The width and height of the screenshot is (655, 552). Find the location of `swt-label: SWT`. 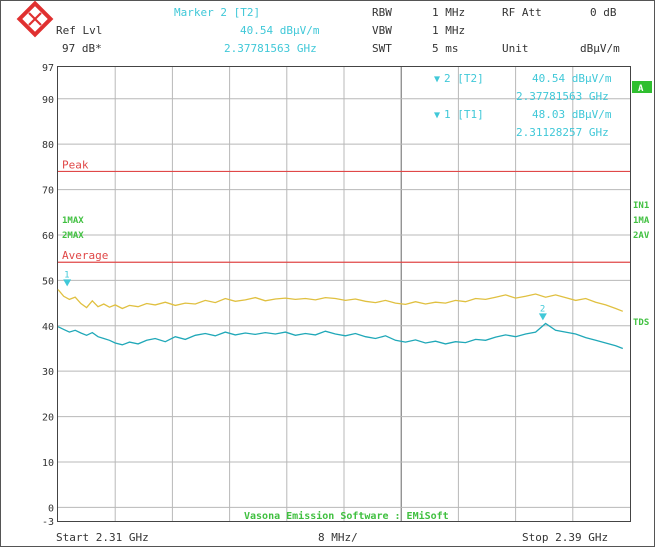

swt-label: SWT is located at coordinates (382, 48).